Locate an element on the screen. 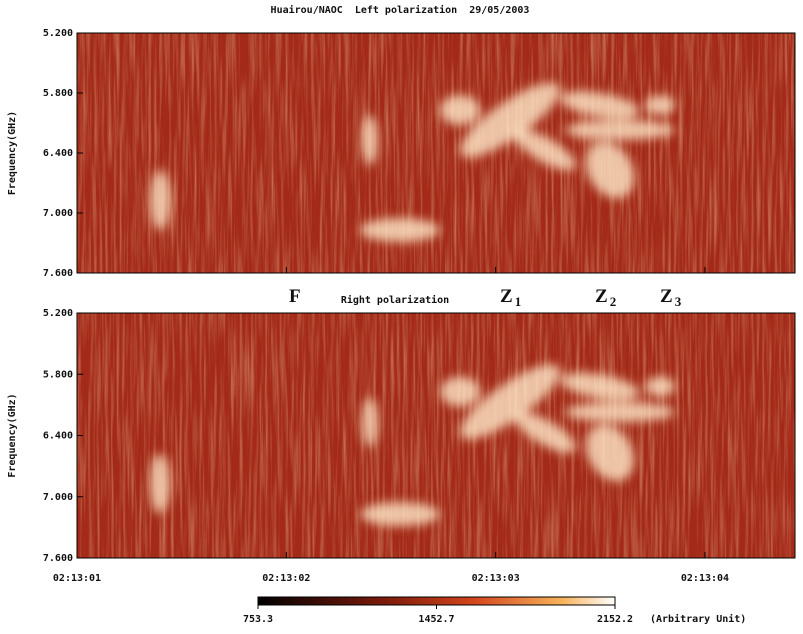 Image resolution: width=803 pixels, height=634 pixels. annotation-subscript: 1 is located at coordinates (518, 301).